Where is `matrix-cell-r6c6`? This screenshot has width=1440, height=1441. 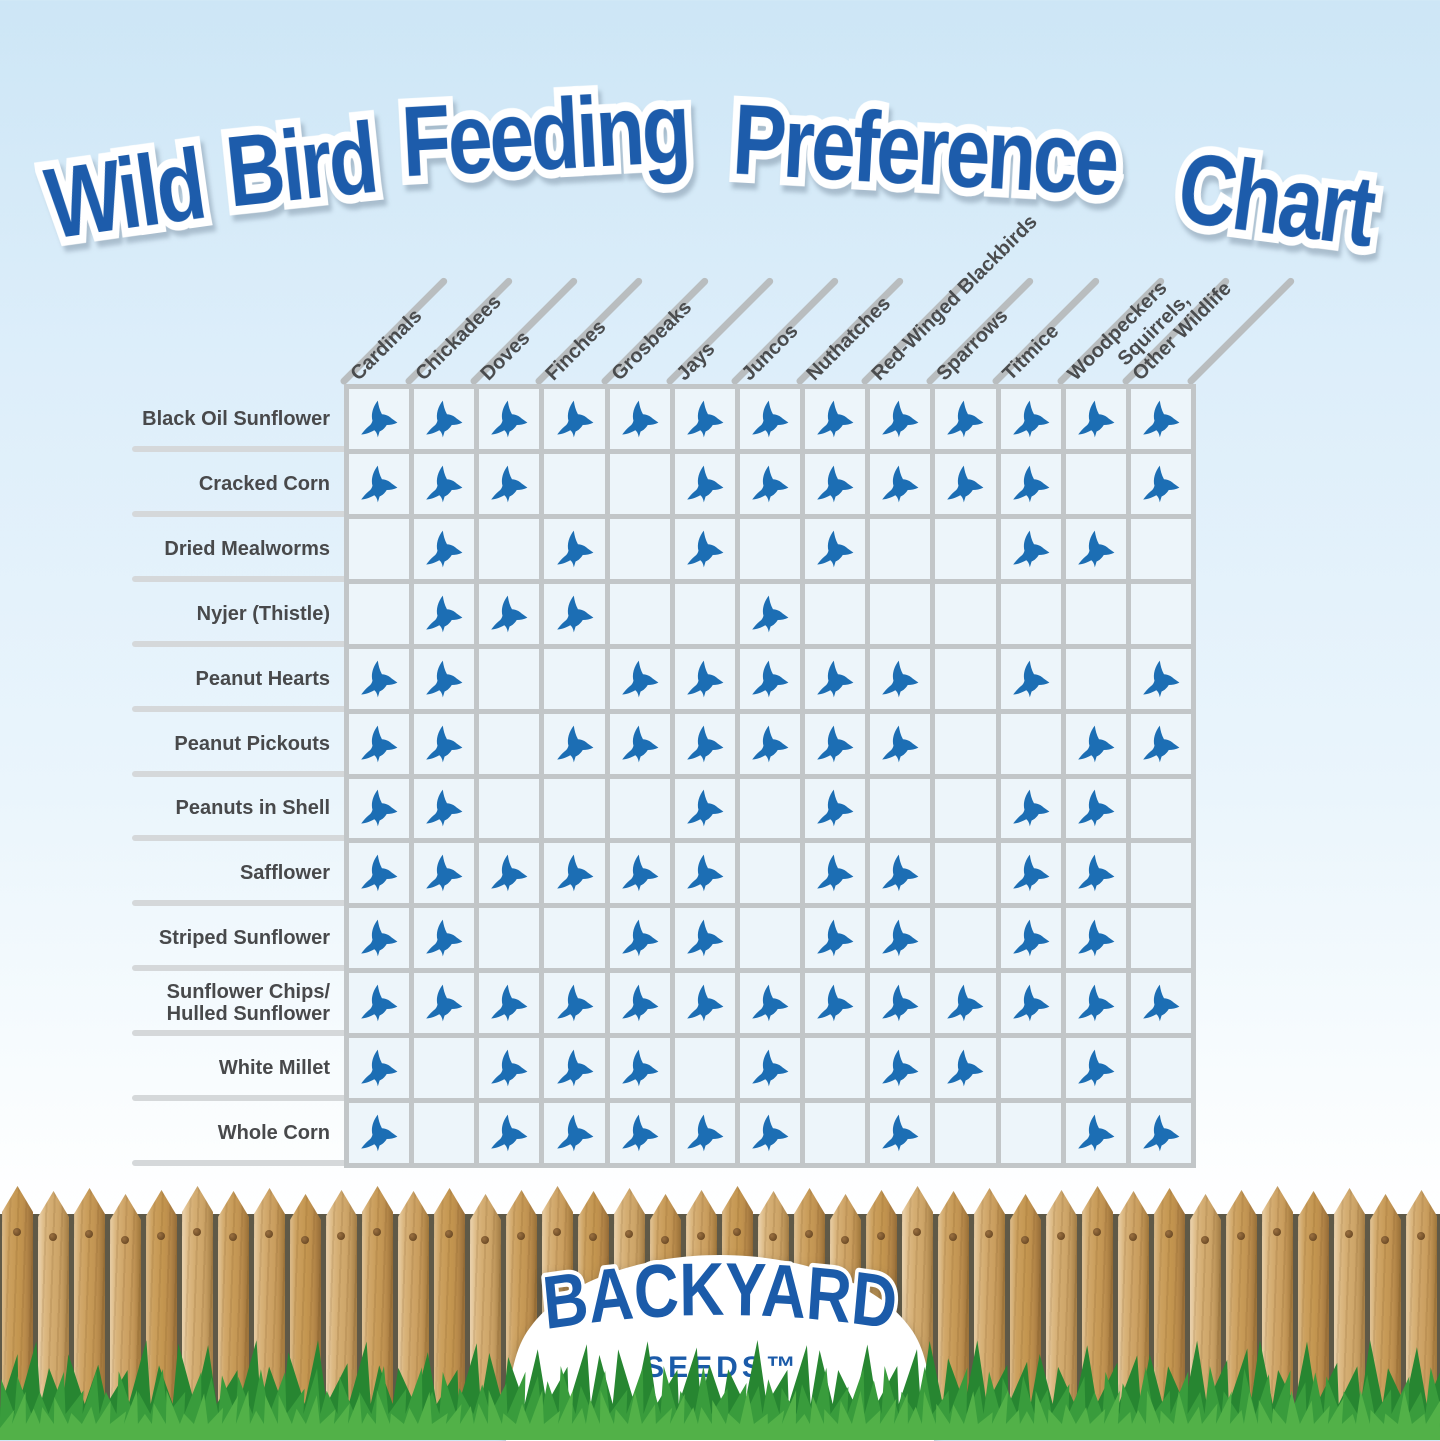
matrix-cell-r6c6 is located at coordinates (704, 743).